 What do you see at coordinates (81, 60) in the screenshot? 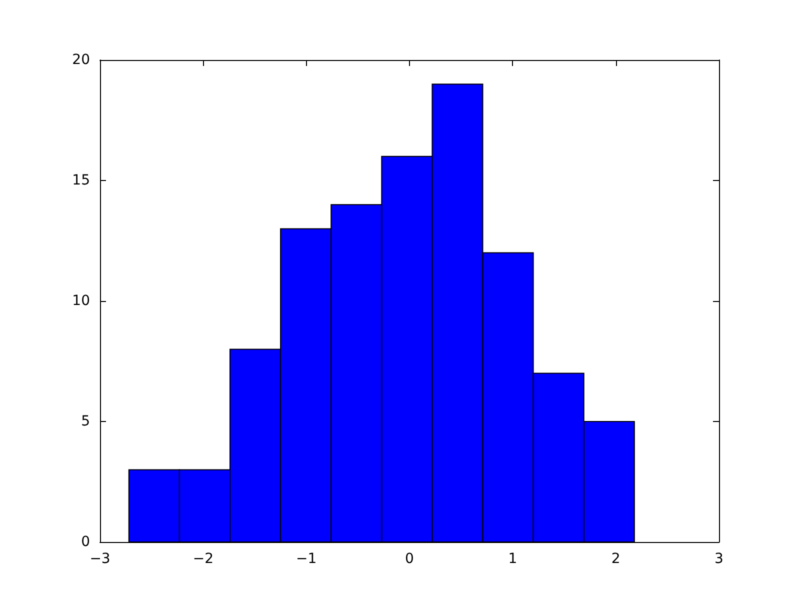
I see `y-tick-label: 20` at bounding box center [81, 60].